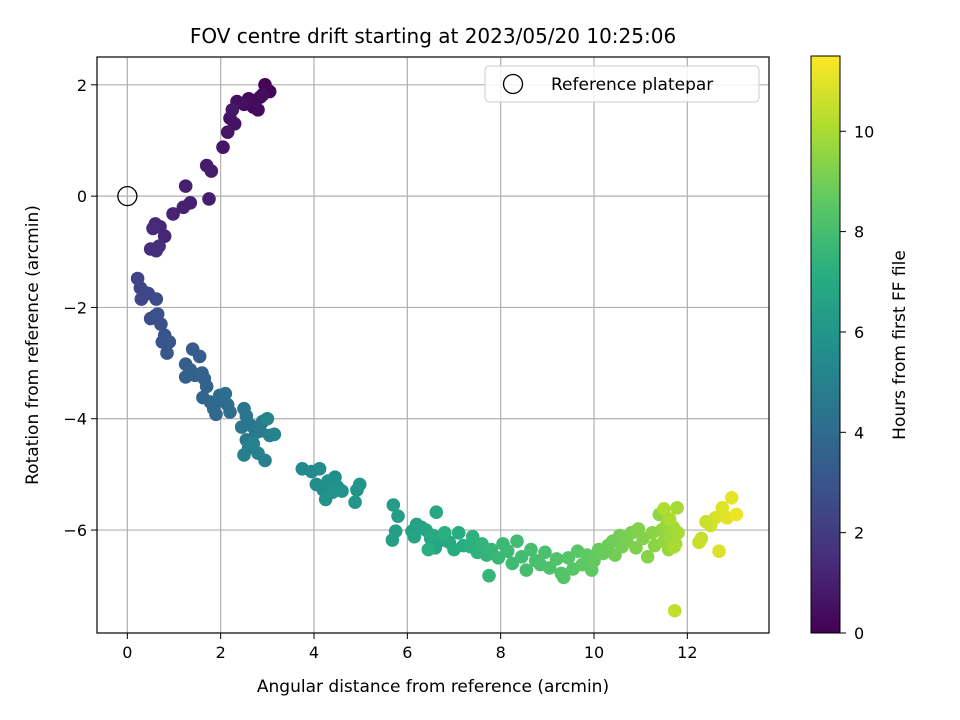 This screenshot has width=960, height=720. Describe the element at coordinates (33, 345) in the screenshot. I see `y-axis-label: Rotation from reference (arcmin)` at that location.